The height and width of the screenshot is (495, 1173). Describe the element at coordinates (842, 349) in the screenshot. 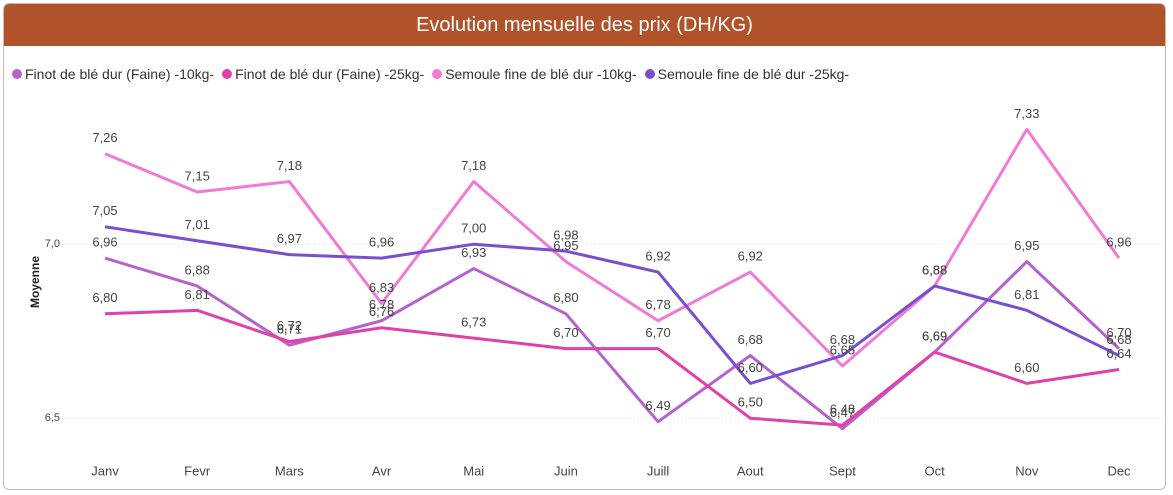

I see `data-label: 6,65` at that location.